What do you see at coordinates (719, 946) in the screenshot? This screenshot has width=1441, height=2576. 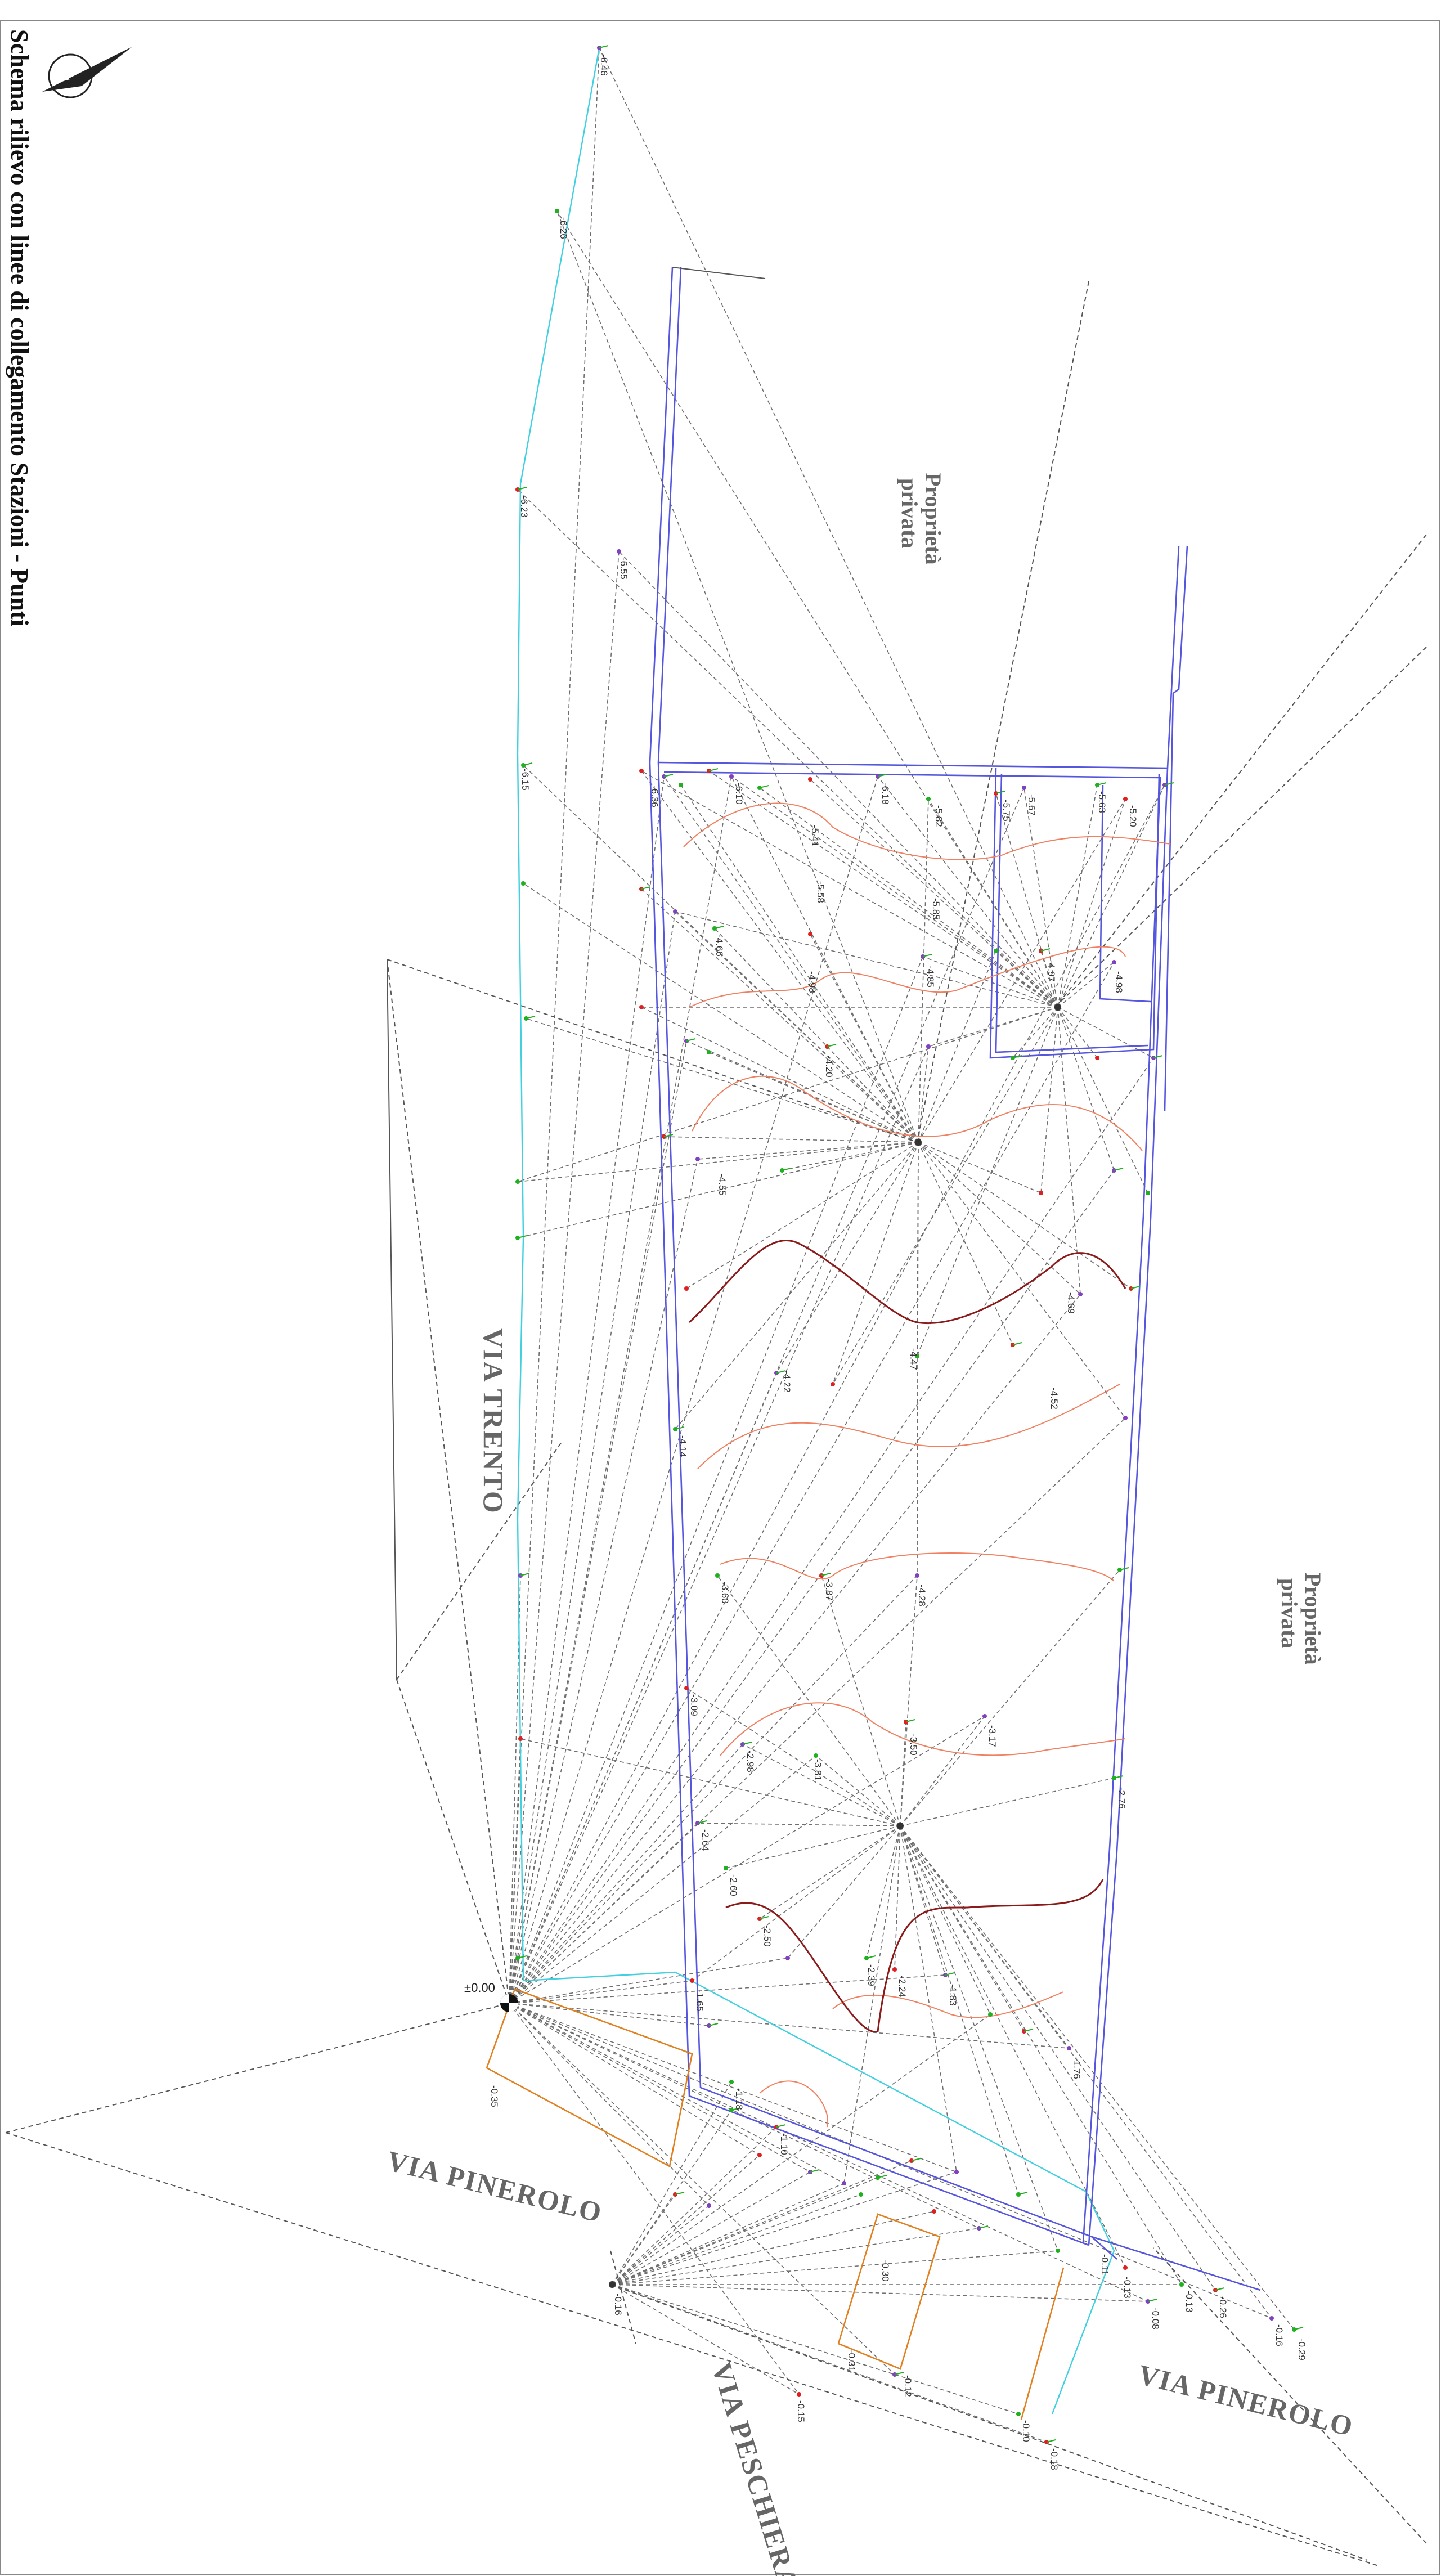 I see `elevation-label: -4.66` at bounding box center [719, 946].